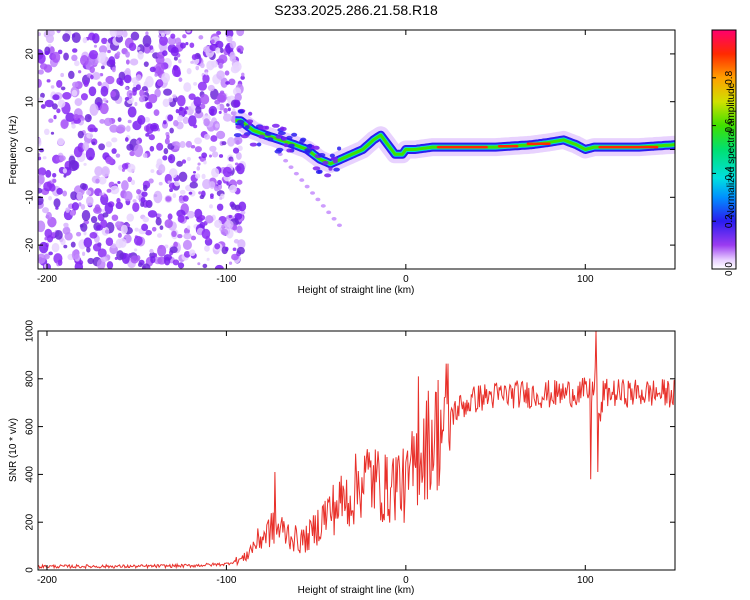 The width and height of the screenshot is (750, 600). I want to click on x-tick-label: -200, so click(47, 279).